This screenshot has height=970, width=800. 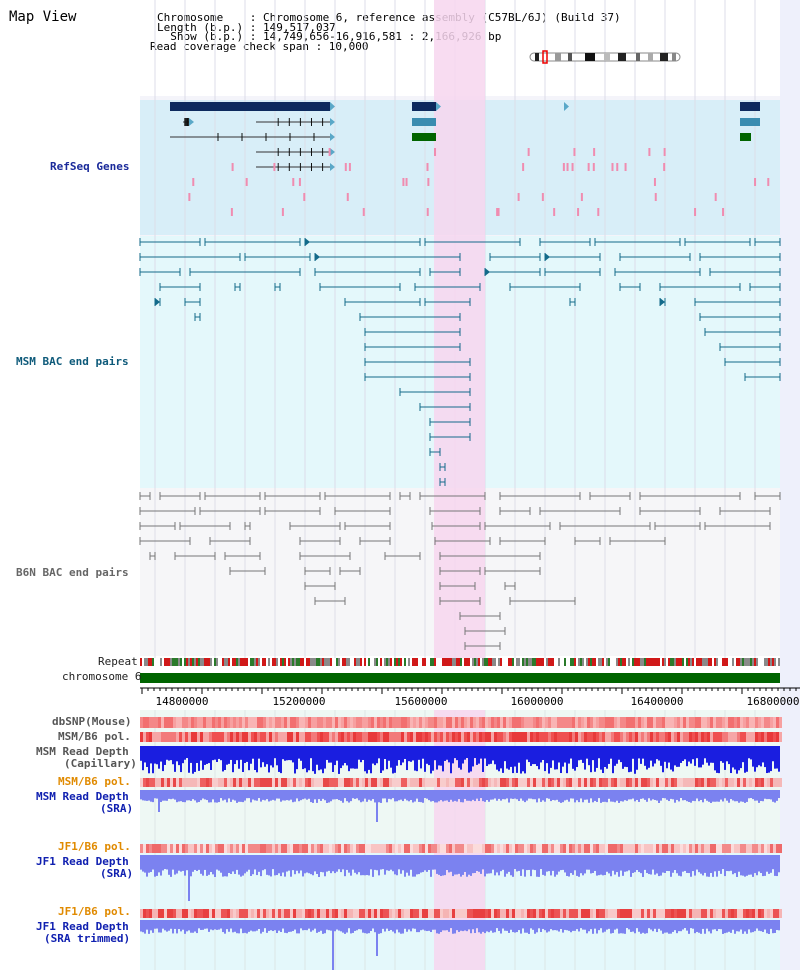 What do you see at coordinates (94, 781) in the screenshot?
I see `track-label-msm-b6-pol-2: MSM/B6 pol.` at bounding box center [94, 781].